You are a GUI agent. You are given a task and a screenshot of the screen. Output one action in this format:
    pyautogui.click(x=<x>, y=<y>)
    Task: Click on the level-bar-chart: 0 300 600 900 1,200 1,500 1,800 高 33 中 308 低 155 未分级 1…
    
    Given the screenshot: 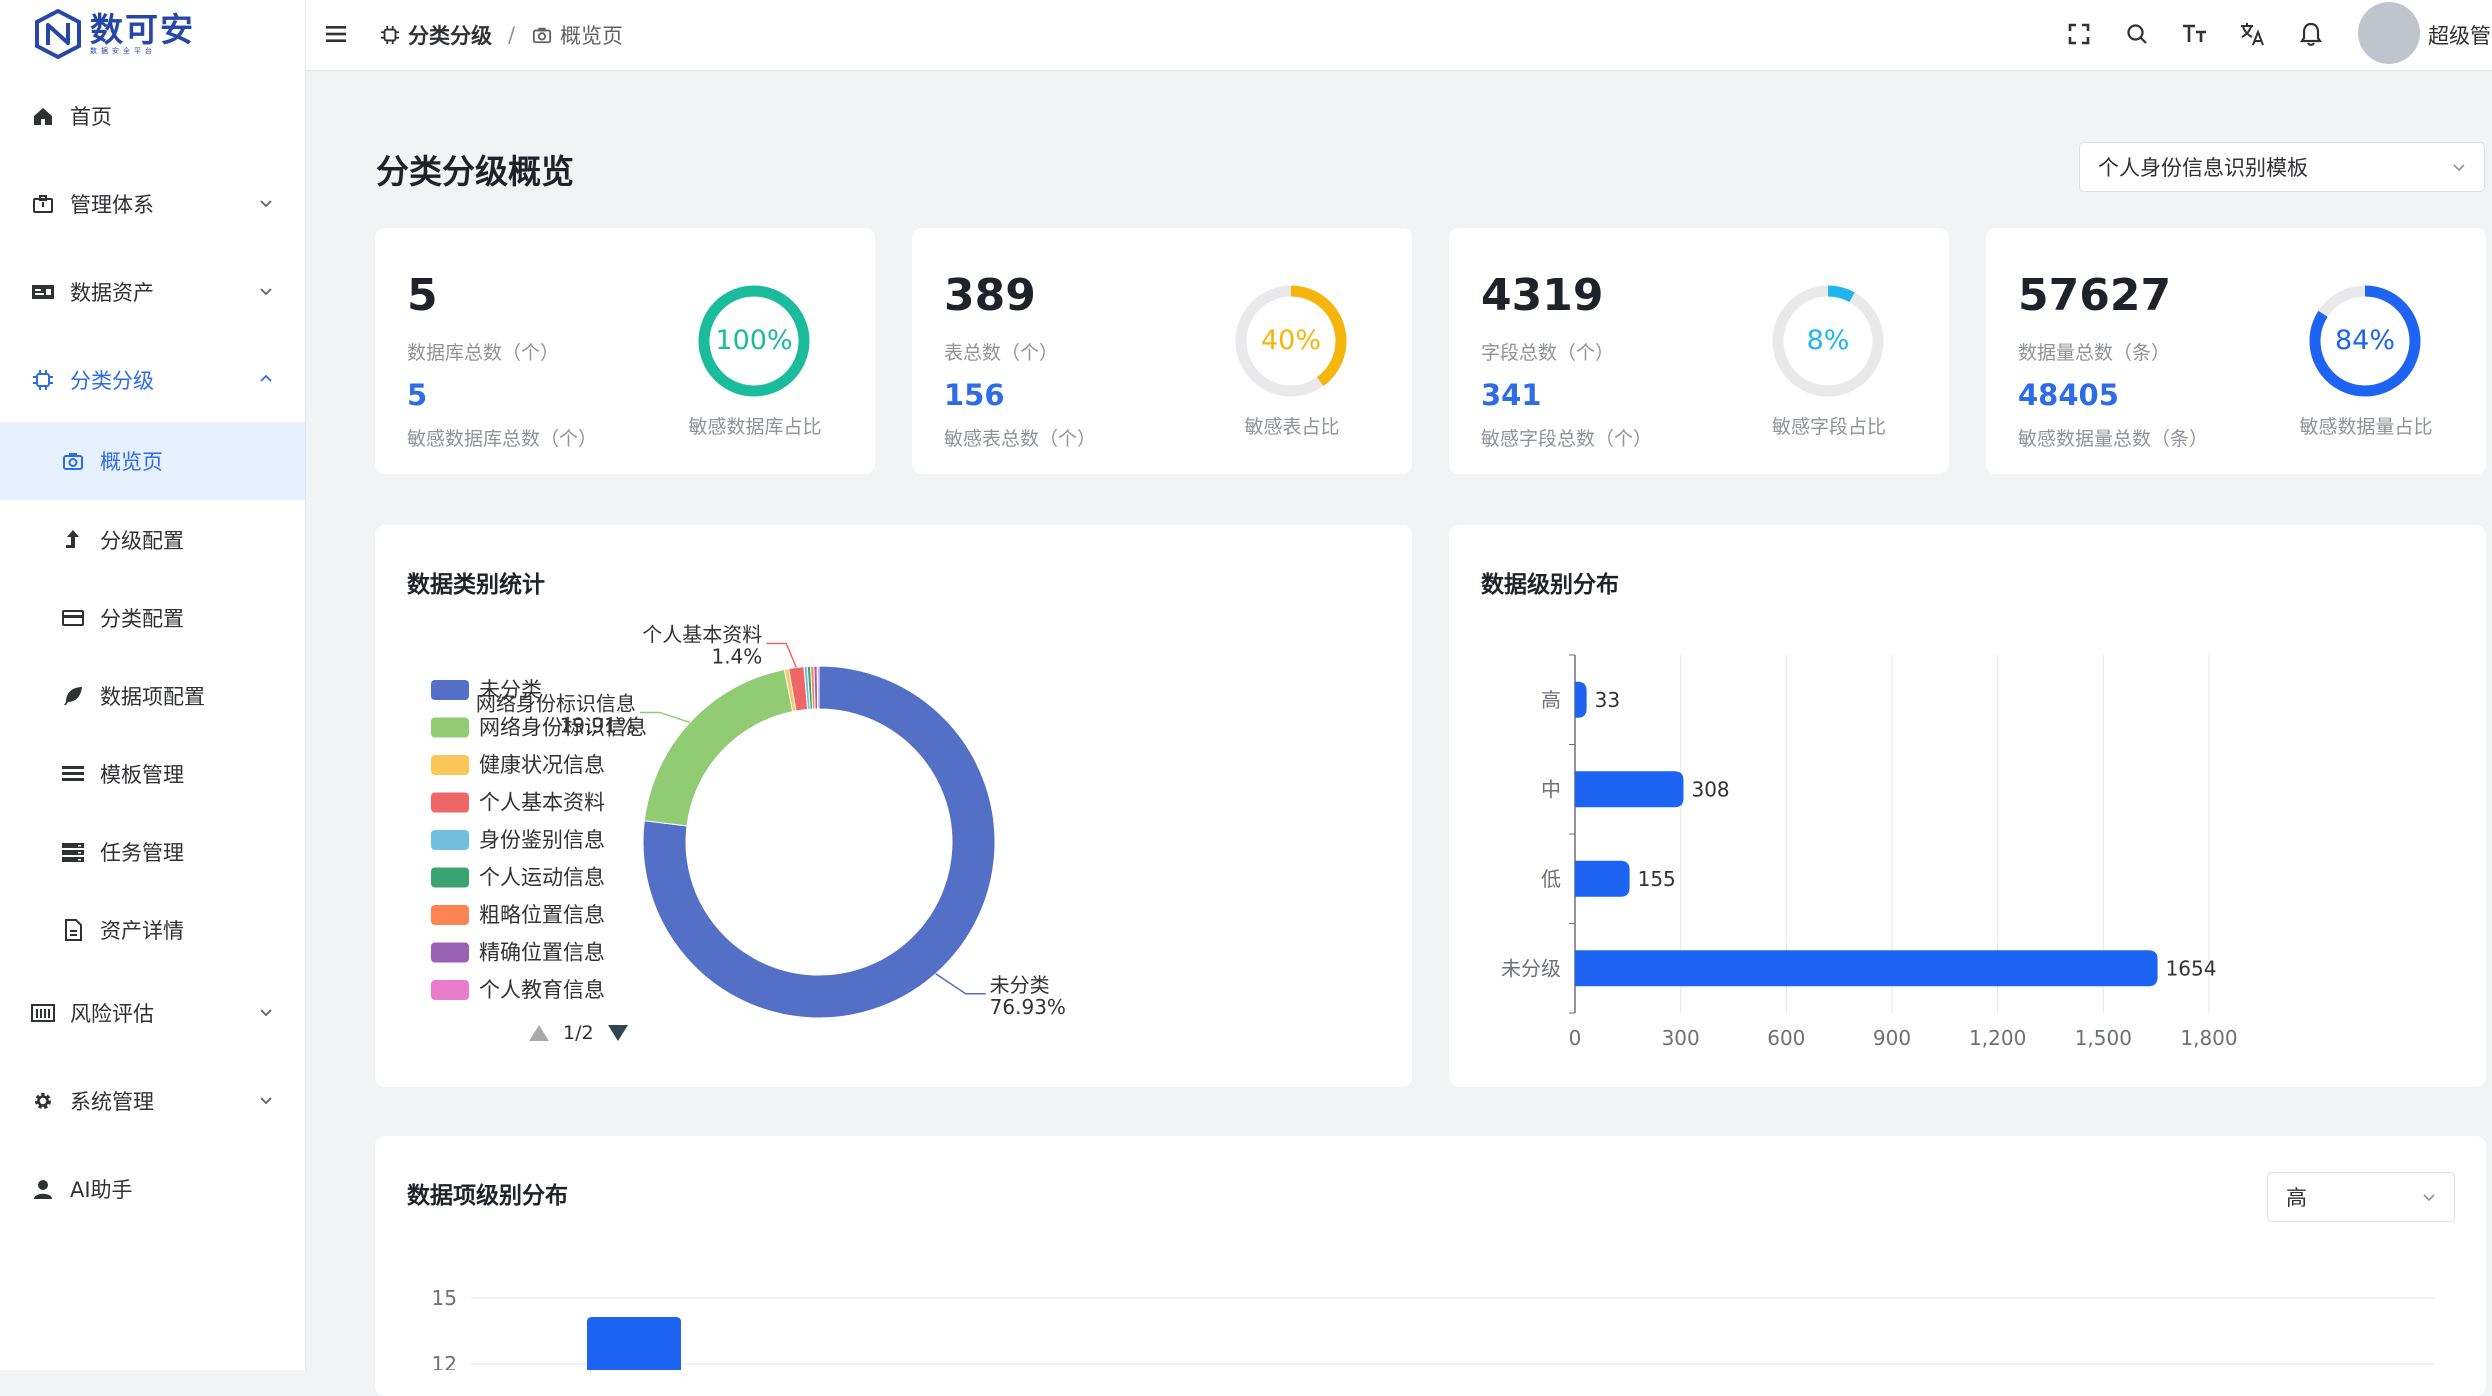 What is the action you would take?
    pyautogui.click(x=1869, y=852)
    